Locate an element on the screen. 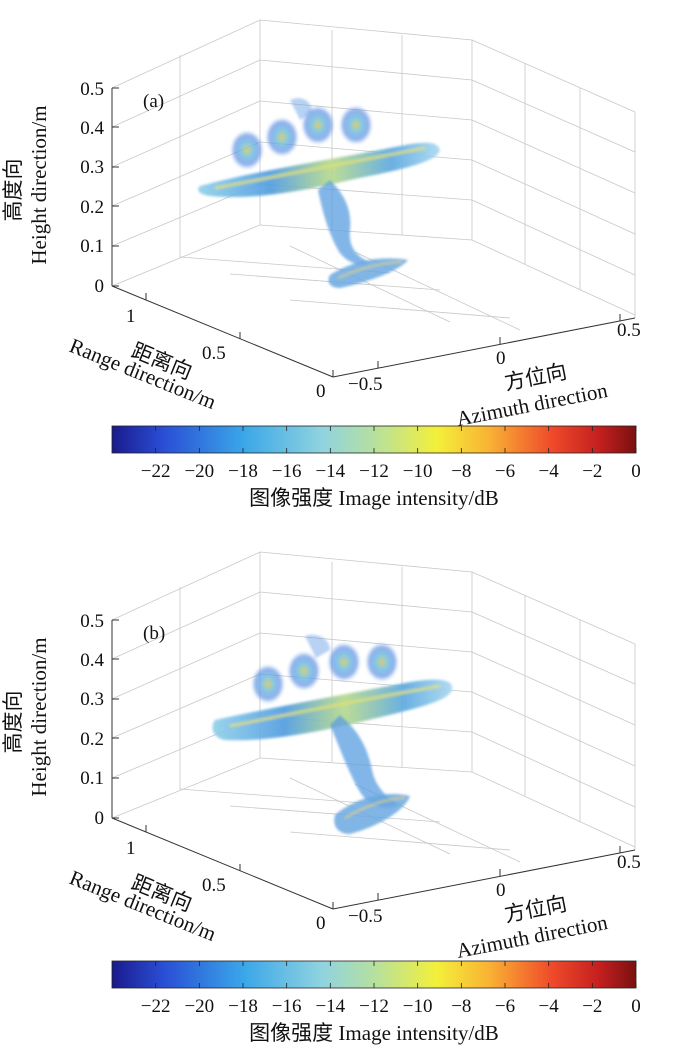  colorbar-a-tick-label: −6 is located at coordinates (505, 471).